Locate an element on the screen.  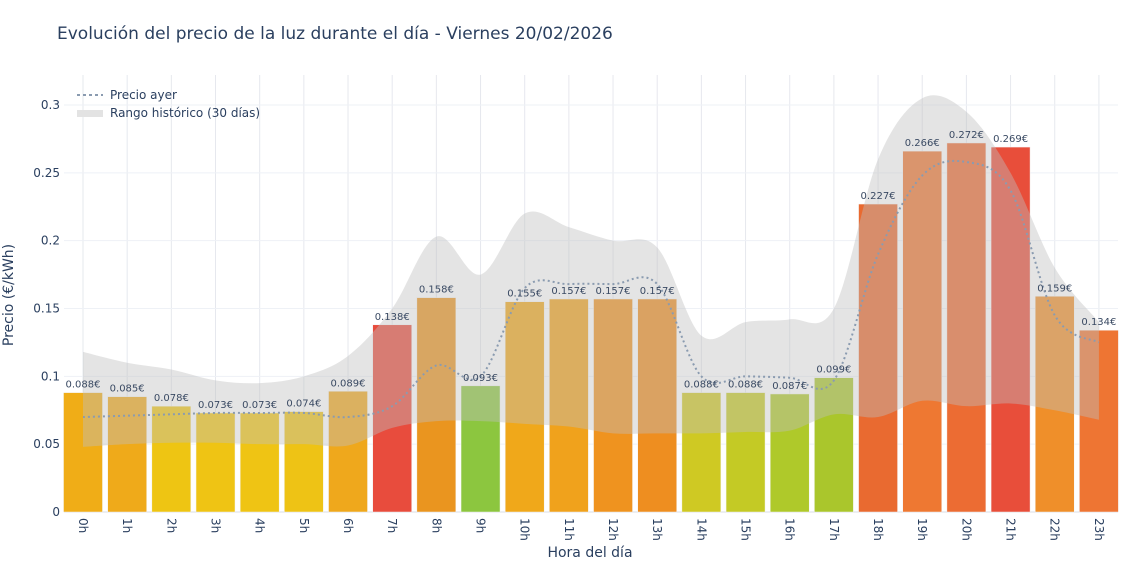
y-tick-label: 0.2 is located at coordinates (50, 241).